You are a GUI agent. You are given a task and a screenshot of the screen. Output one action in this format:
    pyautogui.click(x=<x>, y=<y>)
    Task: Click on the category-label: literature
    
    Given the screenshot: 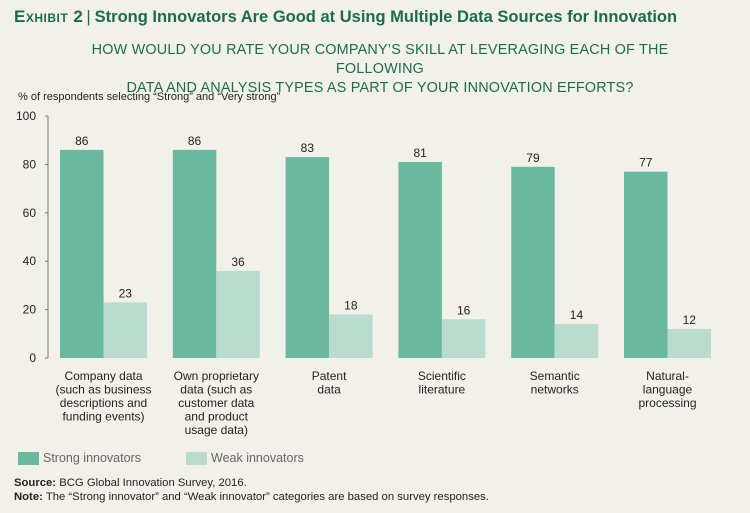 What is the action you would take?
    pyautogui.click(x=442, y=390)
    